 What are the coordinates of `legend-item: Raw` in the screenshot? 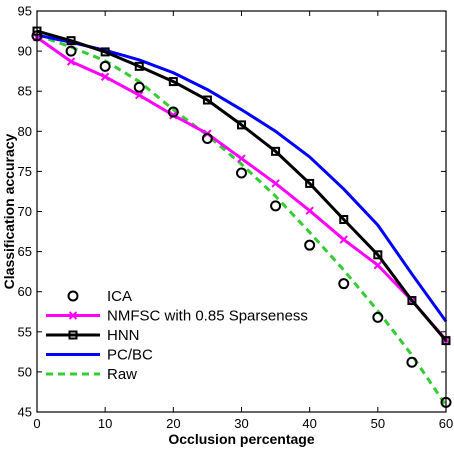 It's located at (91, 374).